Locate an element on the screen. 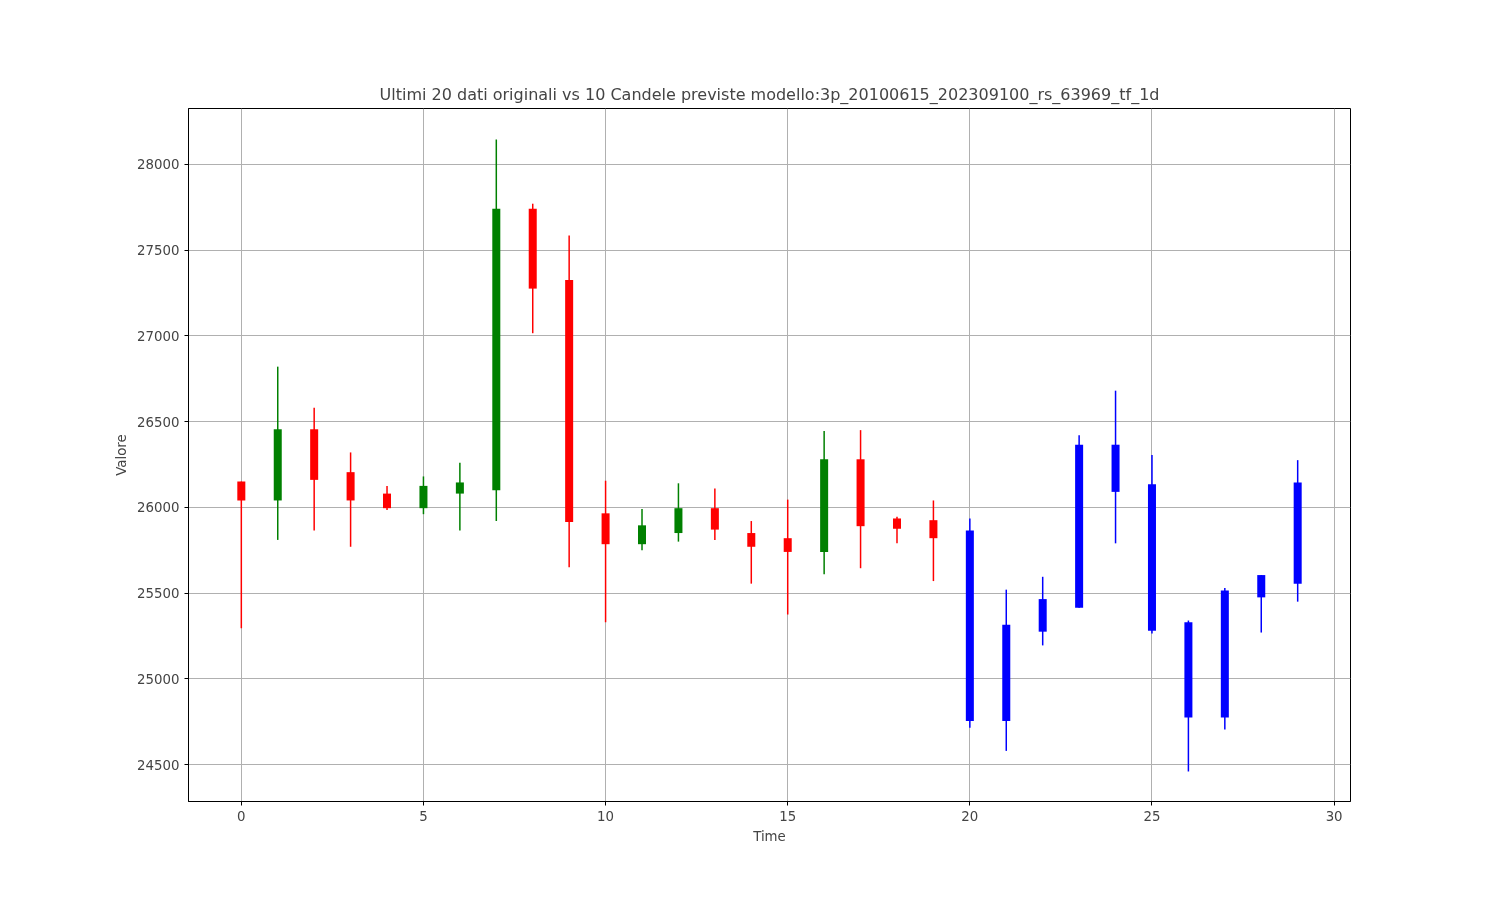  x-axis-title: Time is located at coordinates (769, 836).